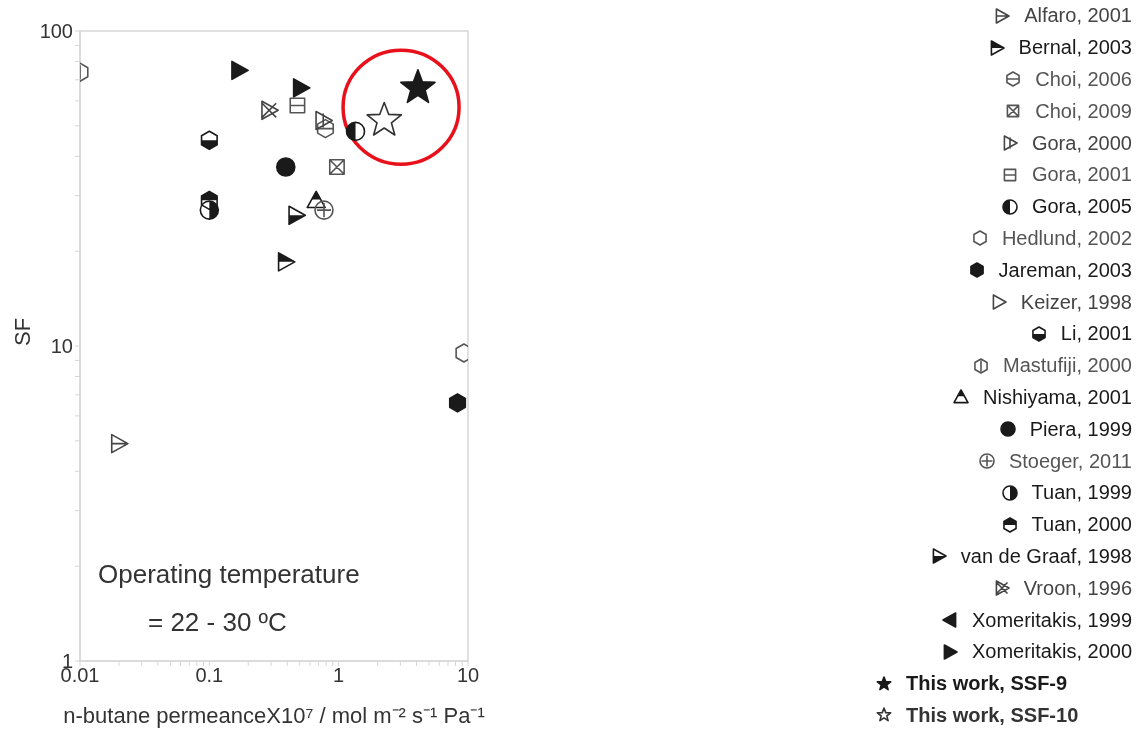  Describe the element at coordinates (61, 346) in the screenshot. I see `y-tick-label: 10` at that location.